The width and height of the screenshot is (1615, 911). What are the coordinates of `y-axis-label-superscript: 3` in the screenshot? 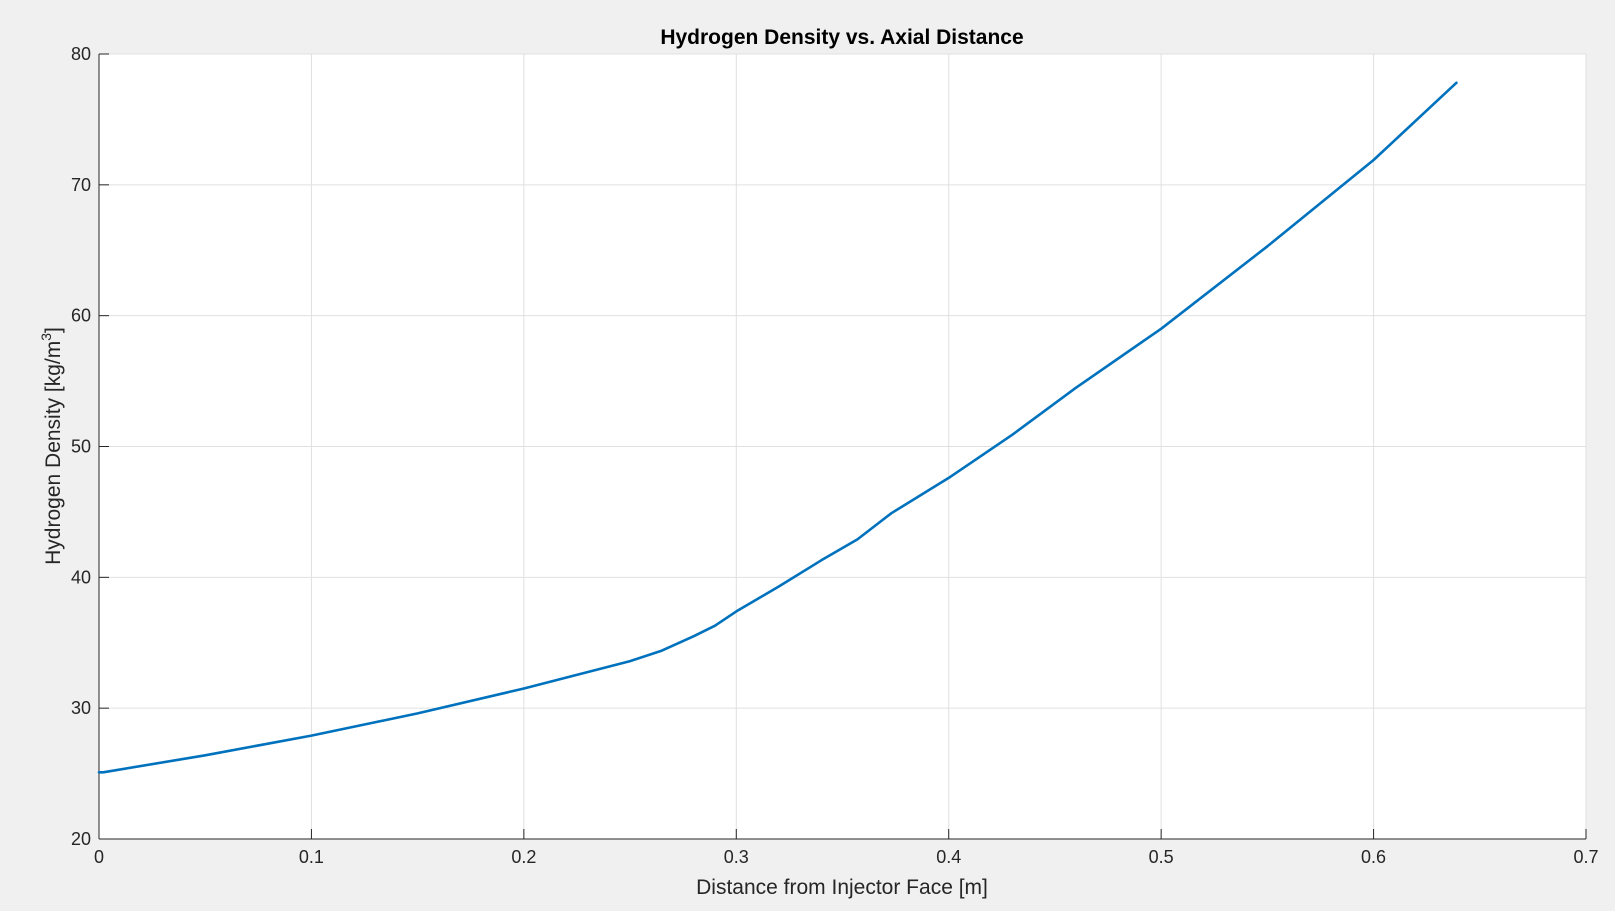 It's located at (46, 337).